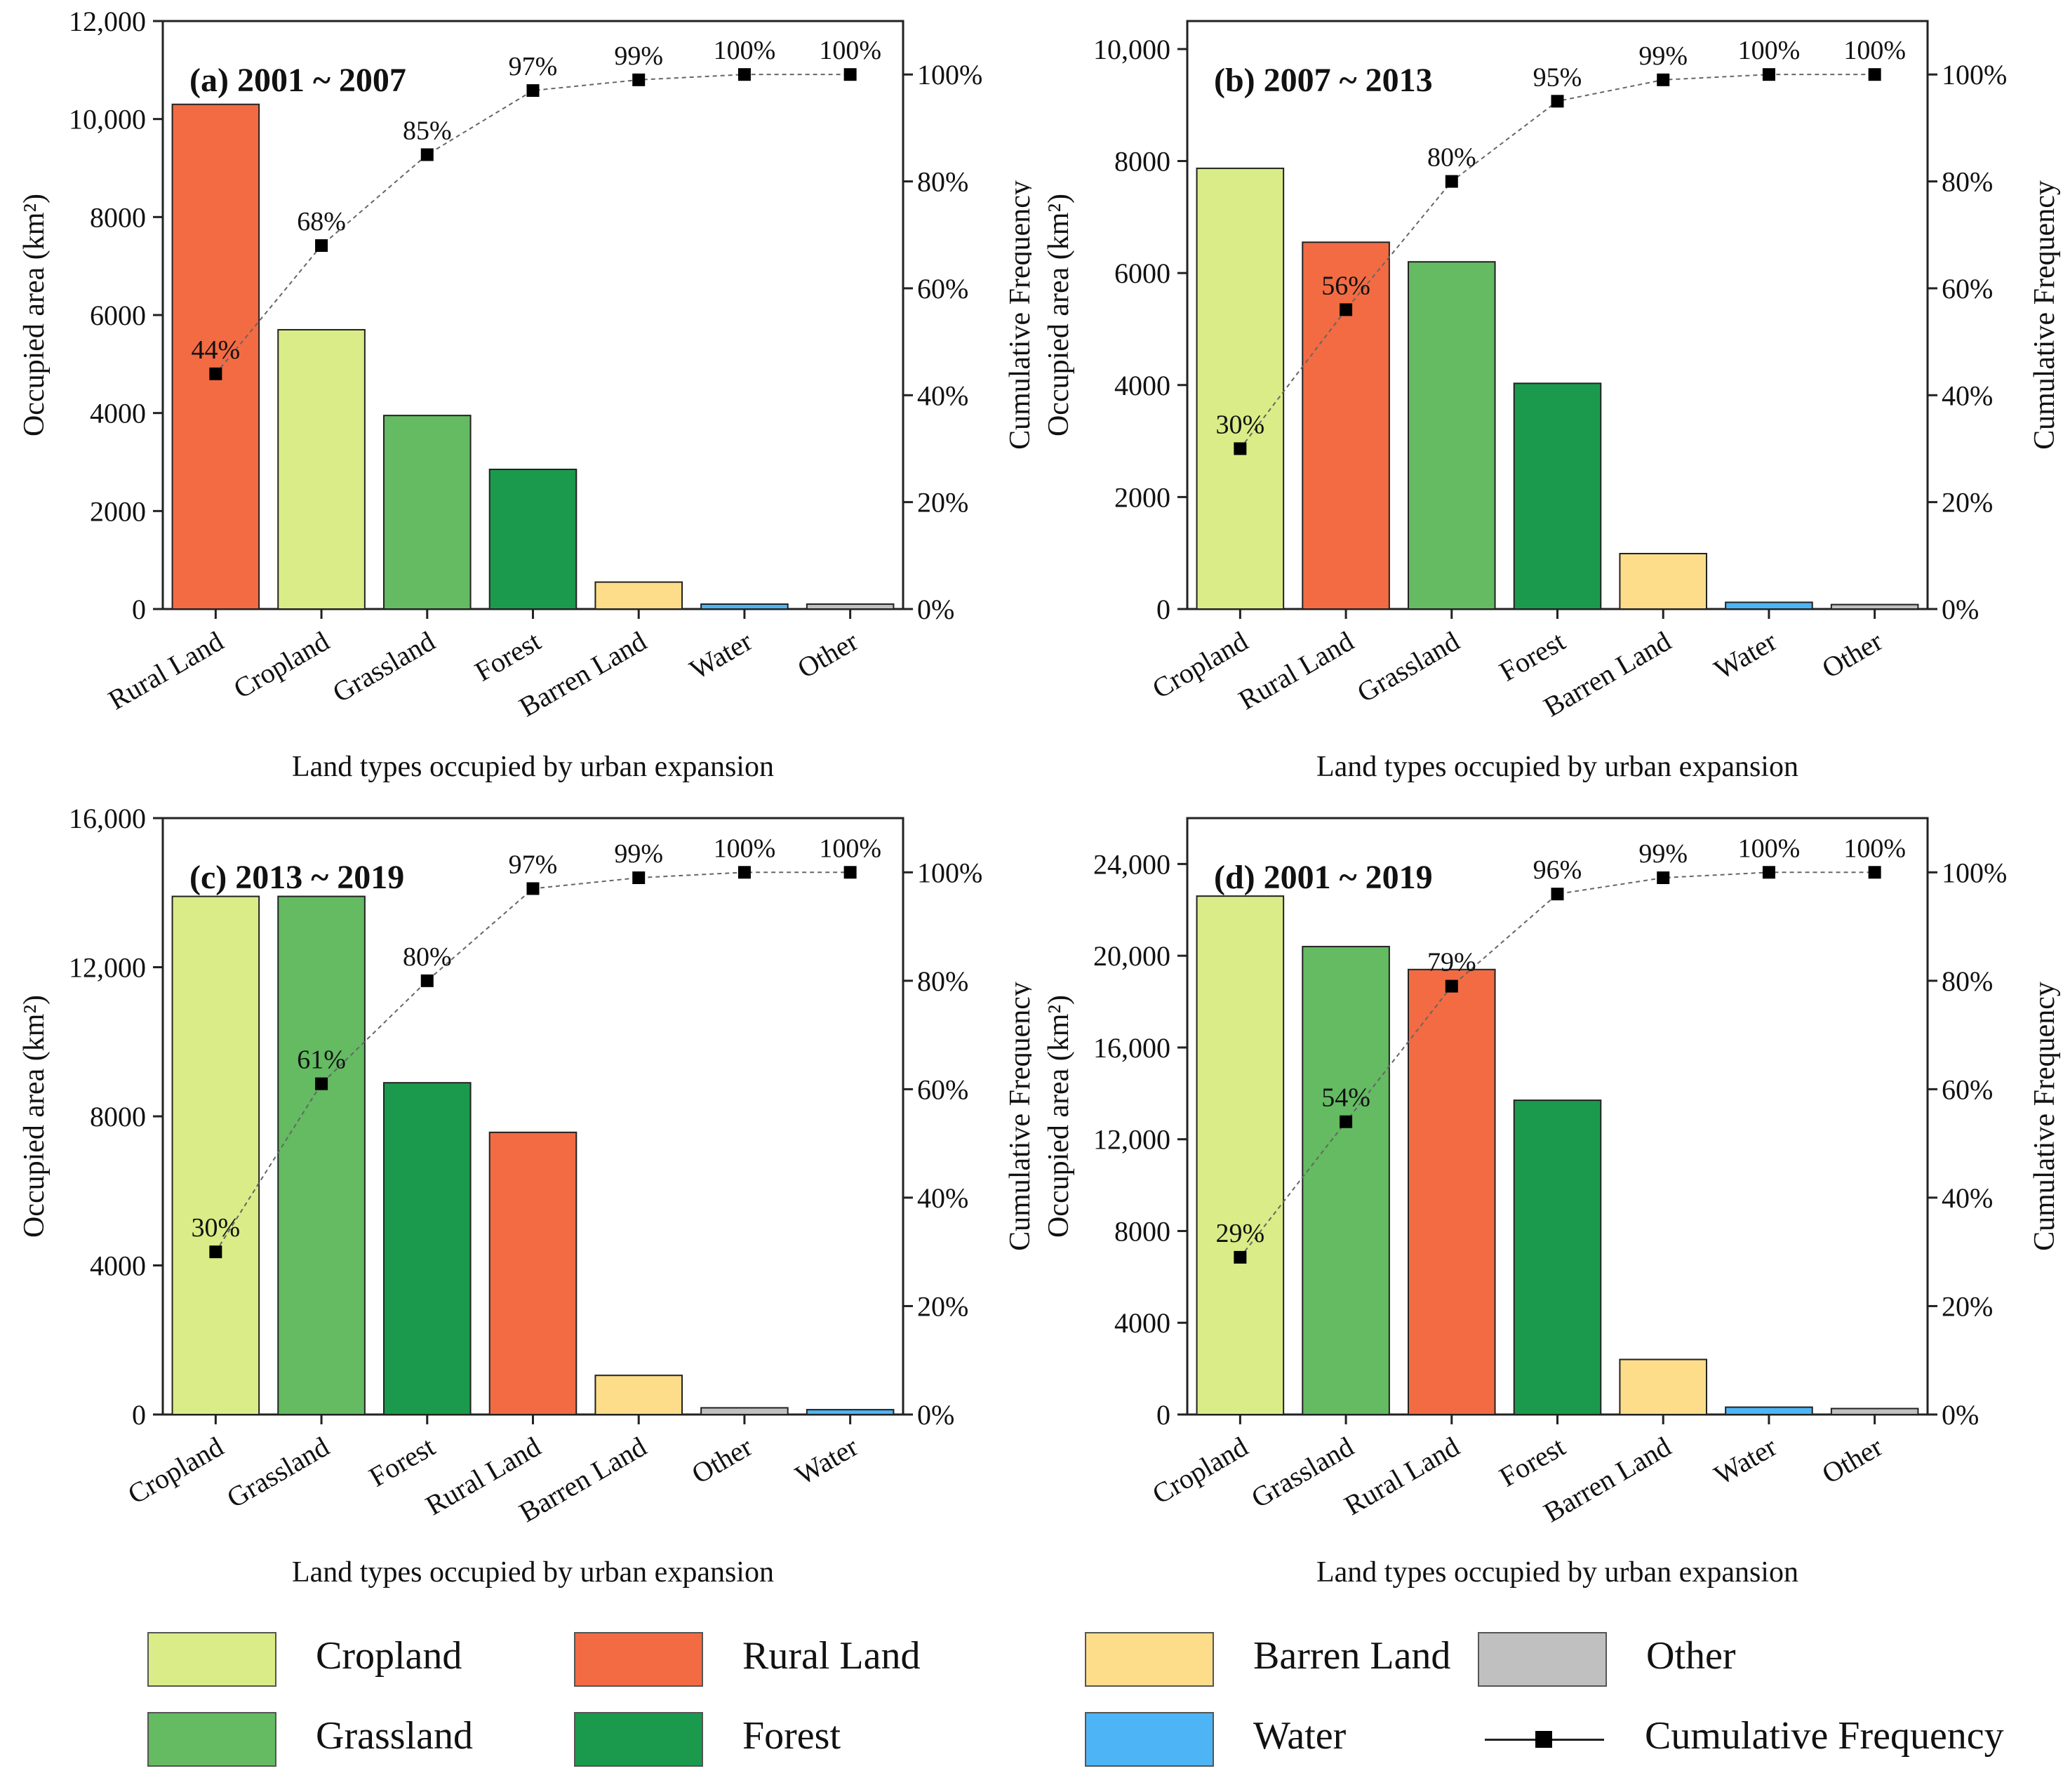 The image size is (2063, 1792). What do you see at coordinates (427, 130) in the screenshot?
I see `cumulative-label: 85%` at bounding box center [427, 130].